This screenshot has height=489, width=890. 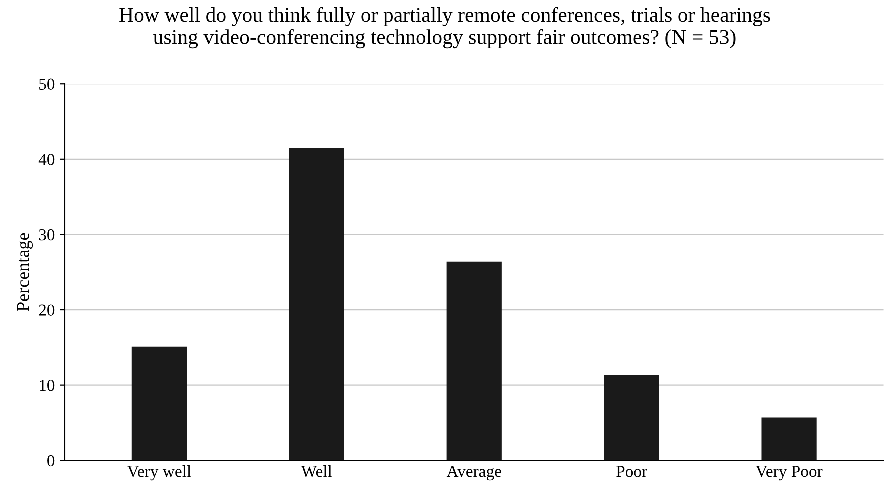 I want to click on y-axis-title: Percentage, so click(x=25, y=272).